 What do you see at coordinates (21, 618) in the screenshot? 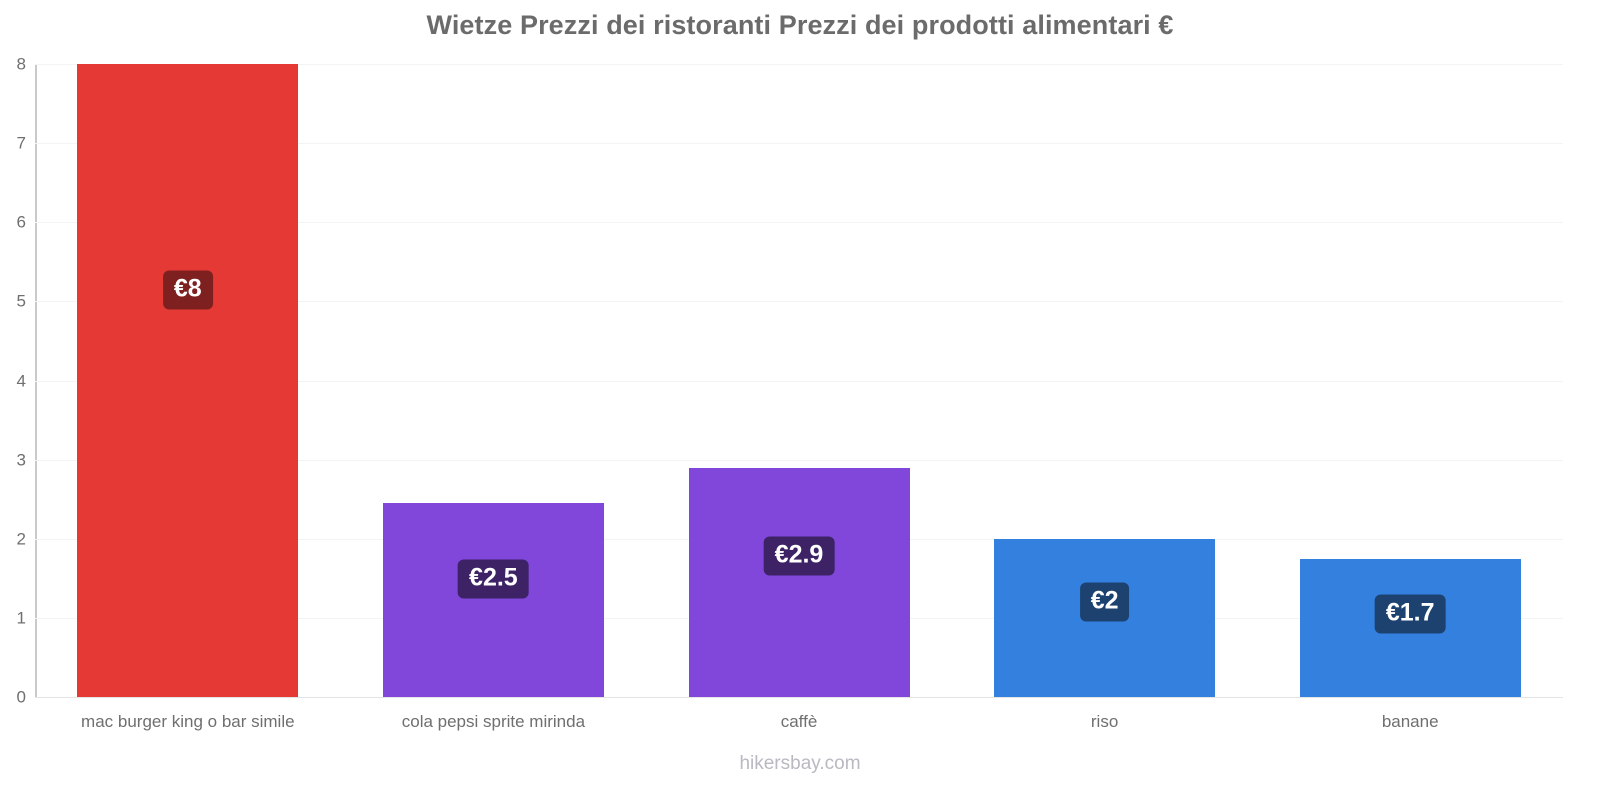
I see `y-axis-tick-label: 1` at bounding box center [21, 618].